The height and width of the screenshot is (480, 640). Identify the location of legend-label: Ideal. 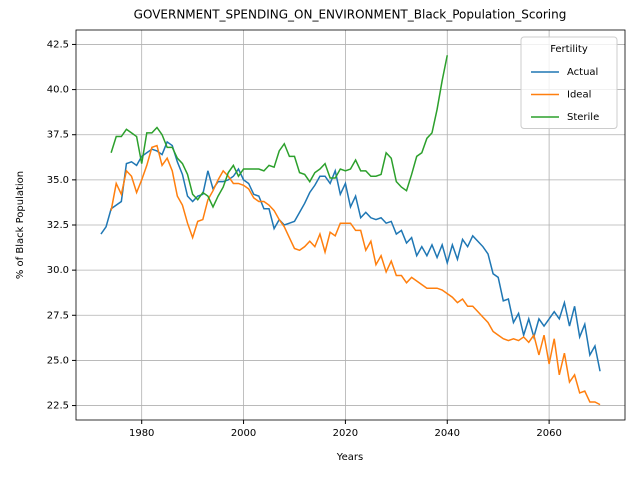
(579, 95).